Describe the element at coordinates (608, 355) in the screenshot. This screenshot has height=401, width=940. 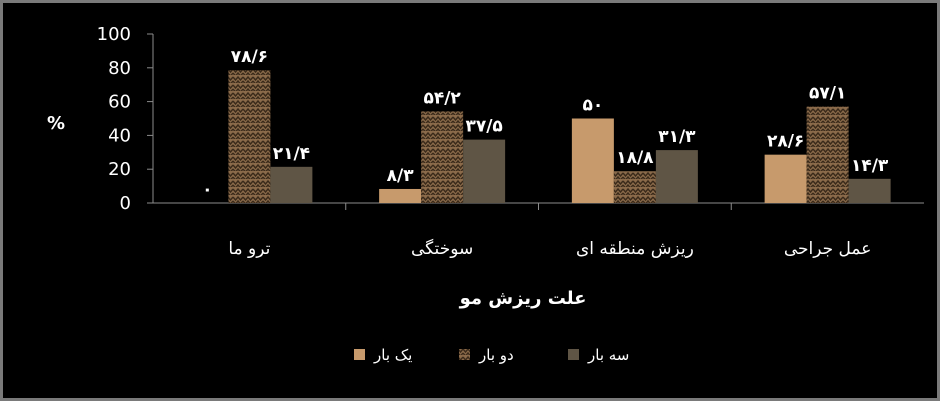
I see `legend-label: سه بار` at that location.